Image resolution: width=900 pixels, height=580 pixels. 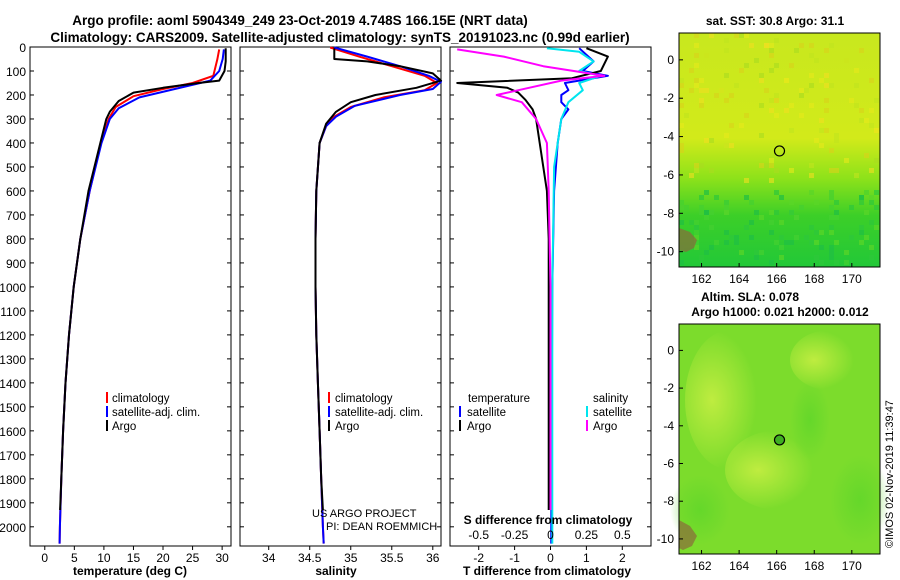 What do you see at coordinates (777, 279) in the screenshot?
I see `map-lon-label: 166` at bounding box center [777, 279].